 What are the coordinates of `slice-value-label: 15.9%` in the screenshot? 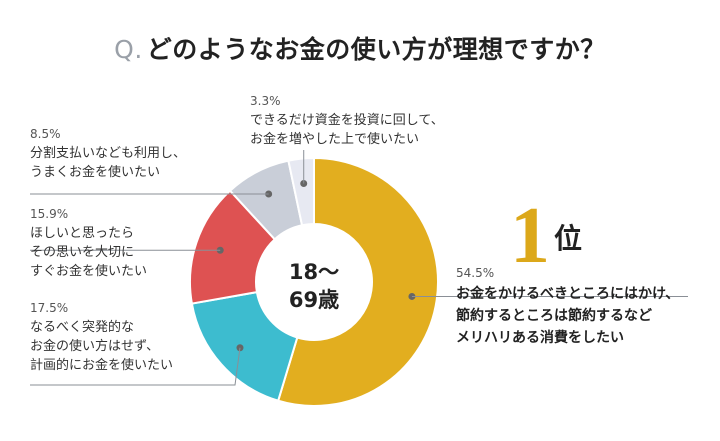 It's located at (49, 214).